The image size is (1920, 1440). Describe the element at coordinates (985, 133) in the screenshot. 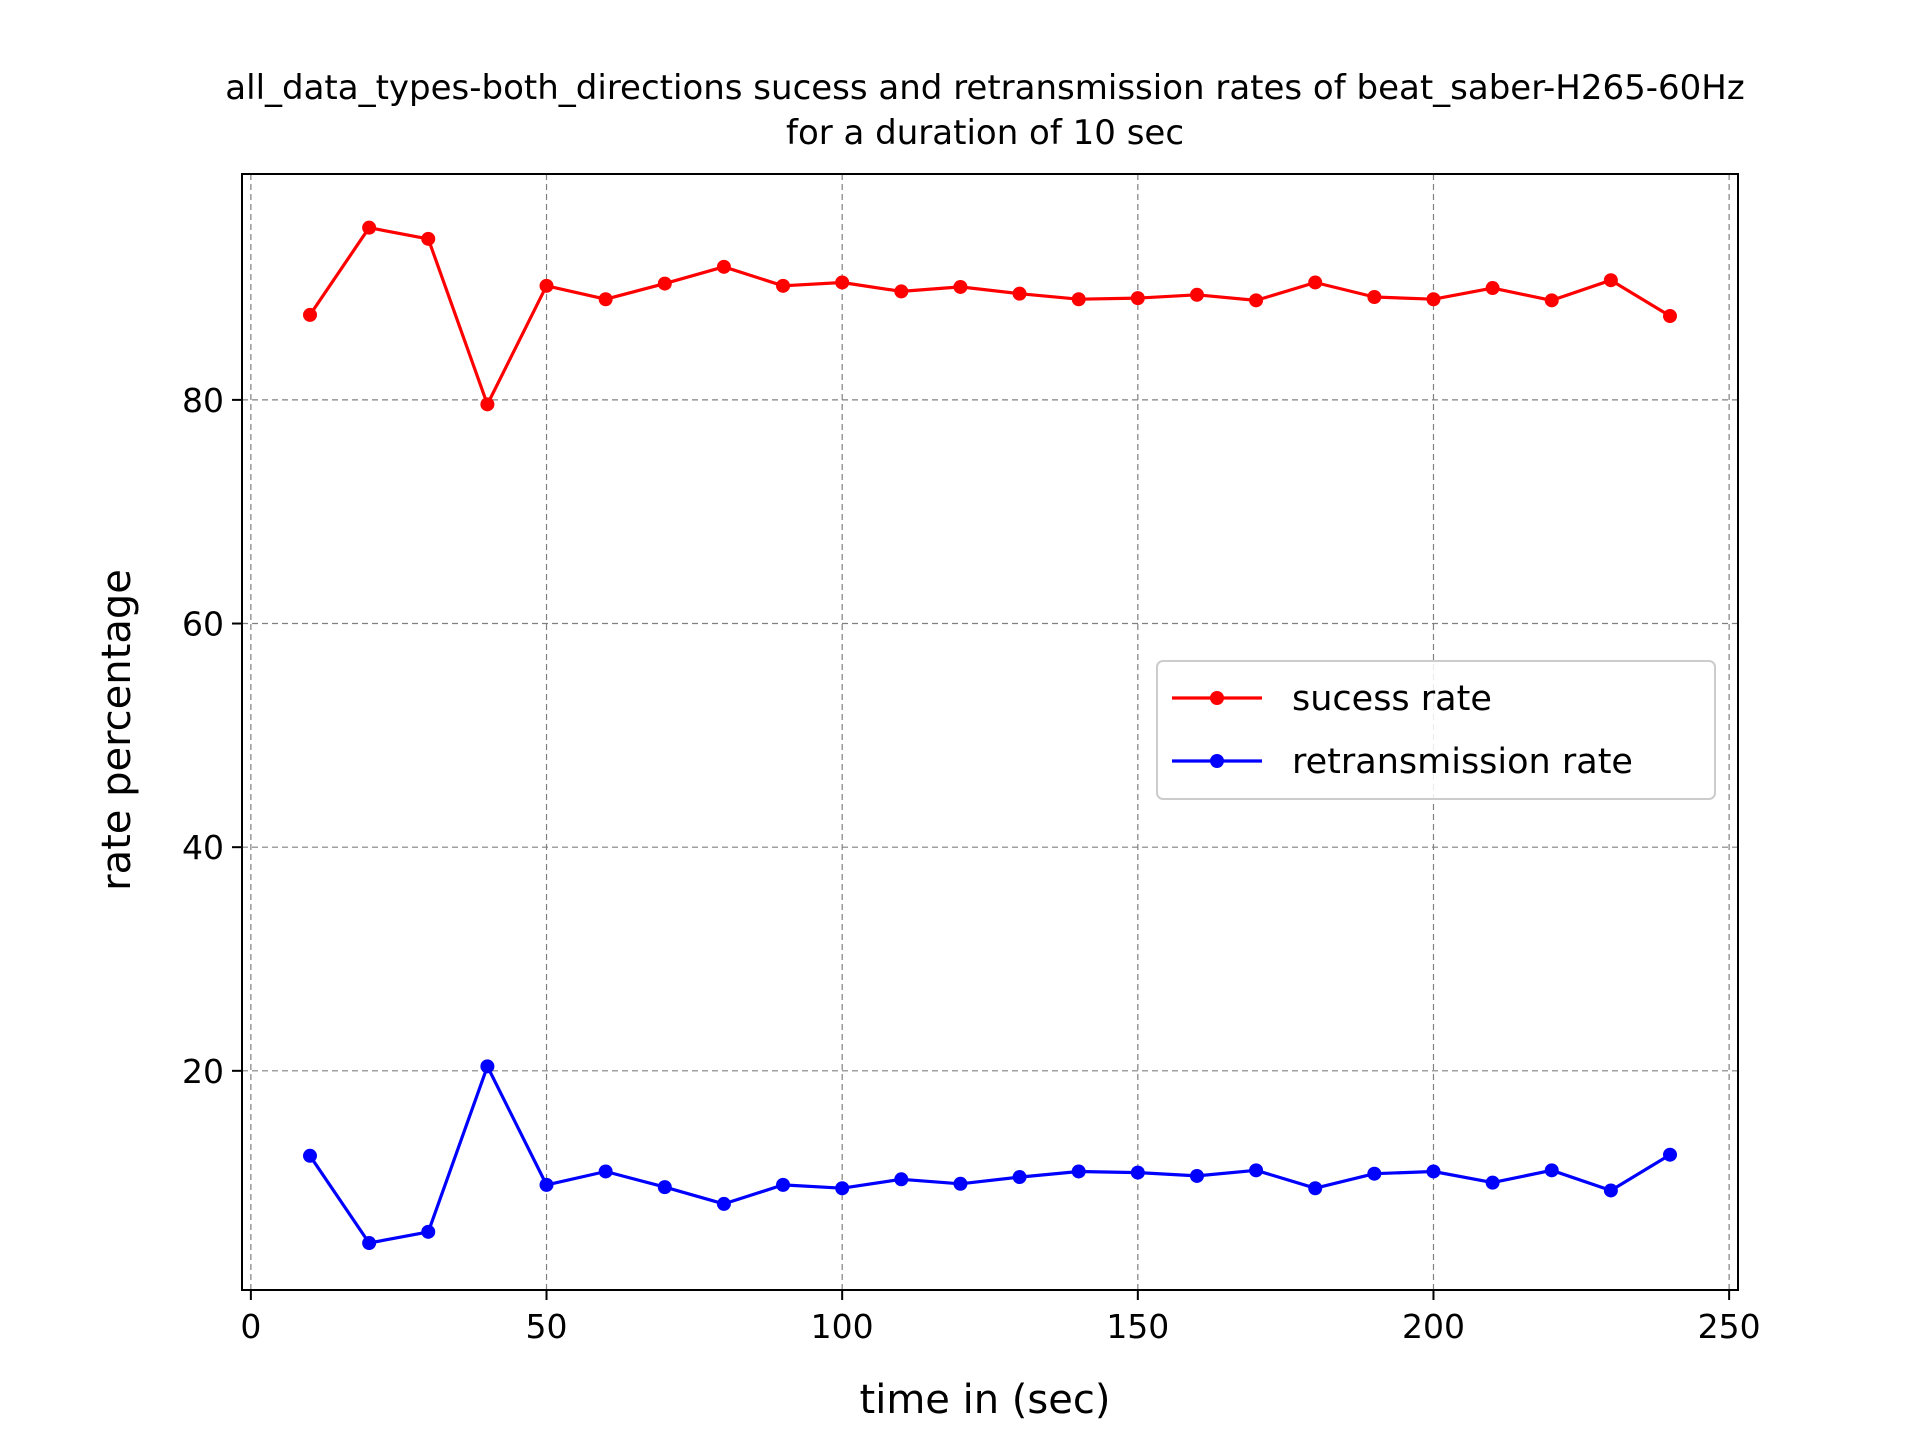

I see `chart-subtitle: for a duration of 10 sec` at that location.